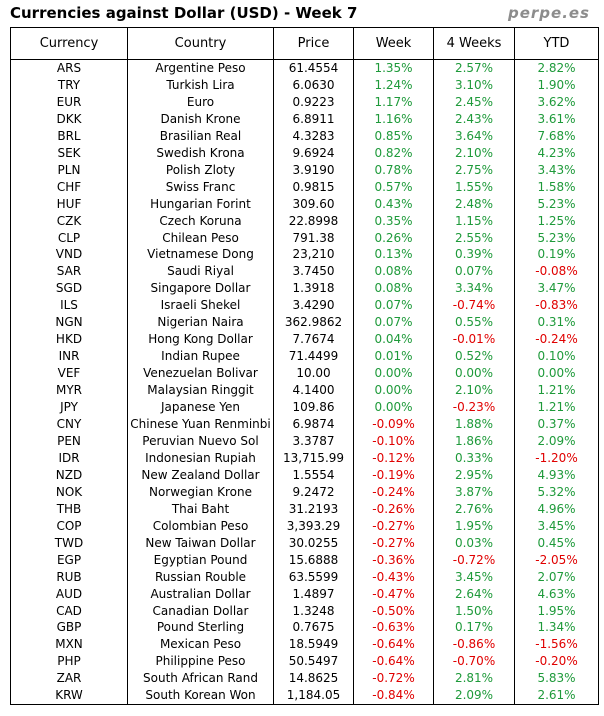  I want to click on cell-week-change: -0.47%, so click(393, 594).